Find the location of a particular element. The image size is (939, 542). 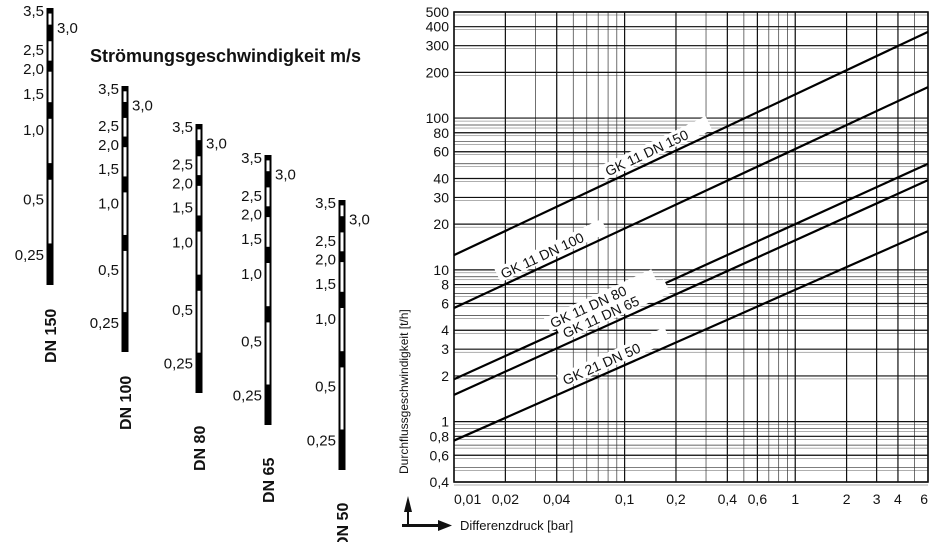

series-label: GK 21 DN 50 is located at coordinates (601, 364).